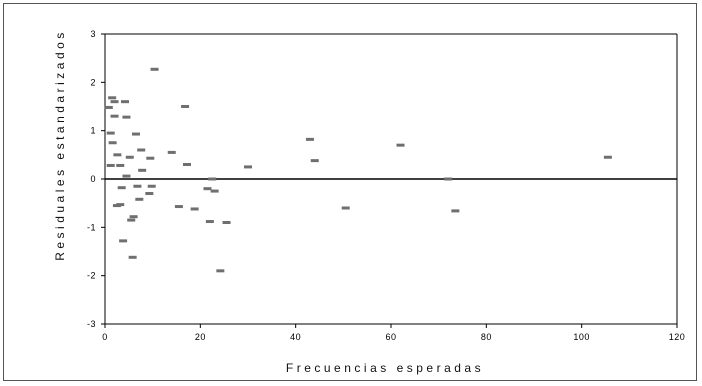 This screenshot has width=702, height=386. Describe the element at coordinates (581, 337) in the screenshot. I see `x-tick-label: 100` at that location.